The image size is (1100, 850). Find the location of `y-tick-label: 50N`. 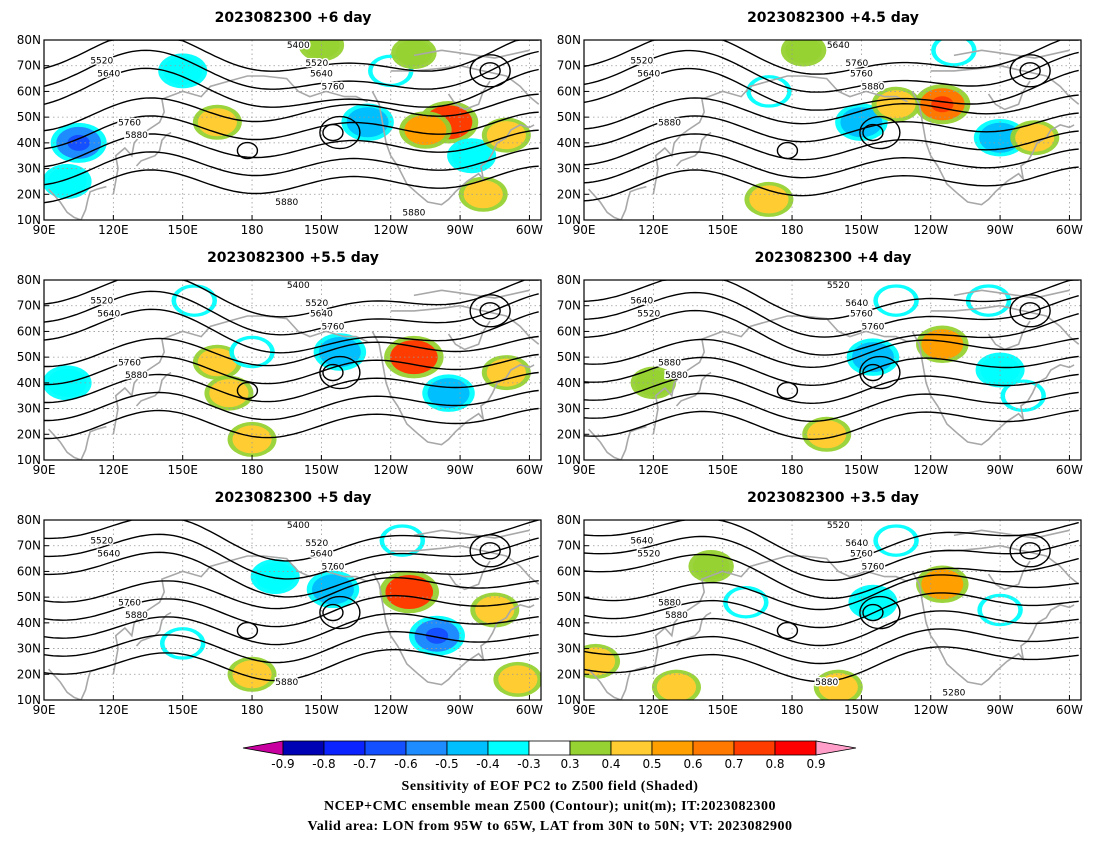

y-tick-label: 50N is located at coordinates (569, 597).